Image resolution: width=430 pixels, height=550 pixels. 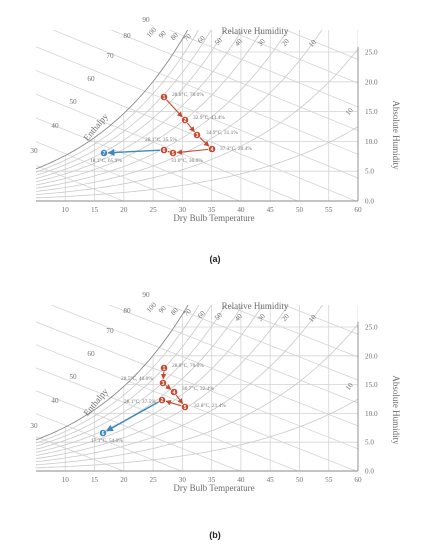 I want to click on y-axis-label: Absolute Humidity, so click(x=396, y=410).